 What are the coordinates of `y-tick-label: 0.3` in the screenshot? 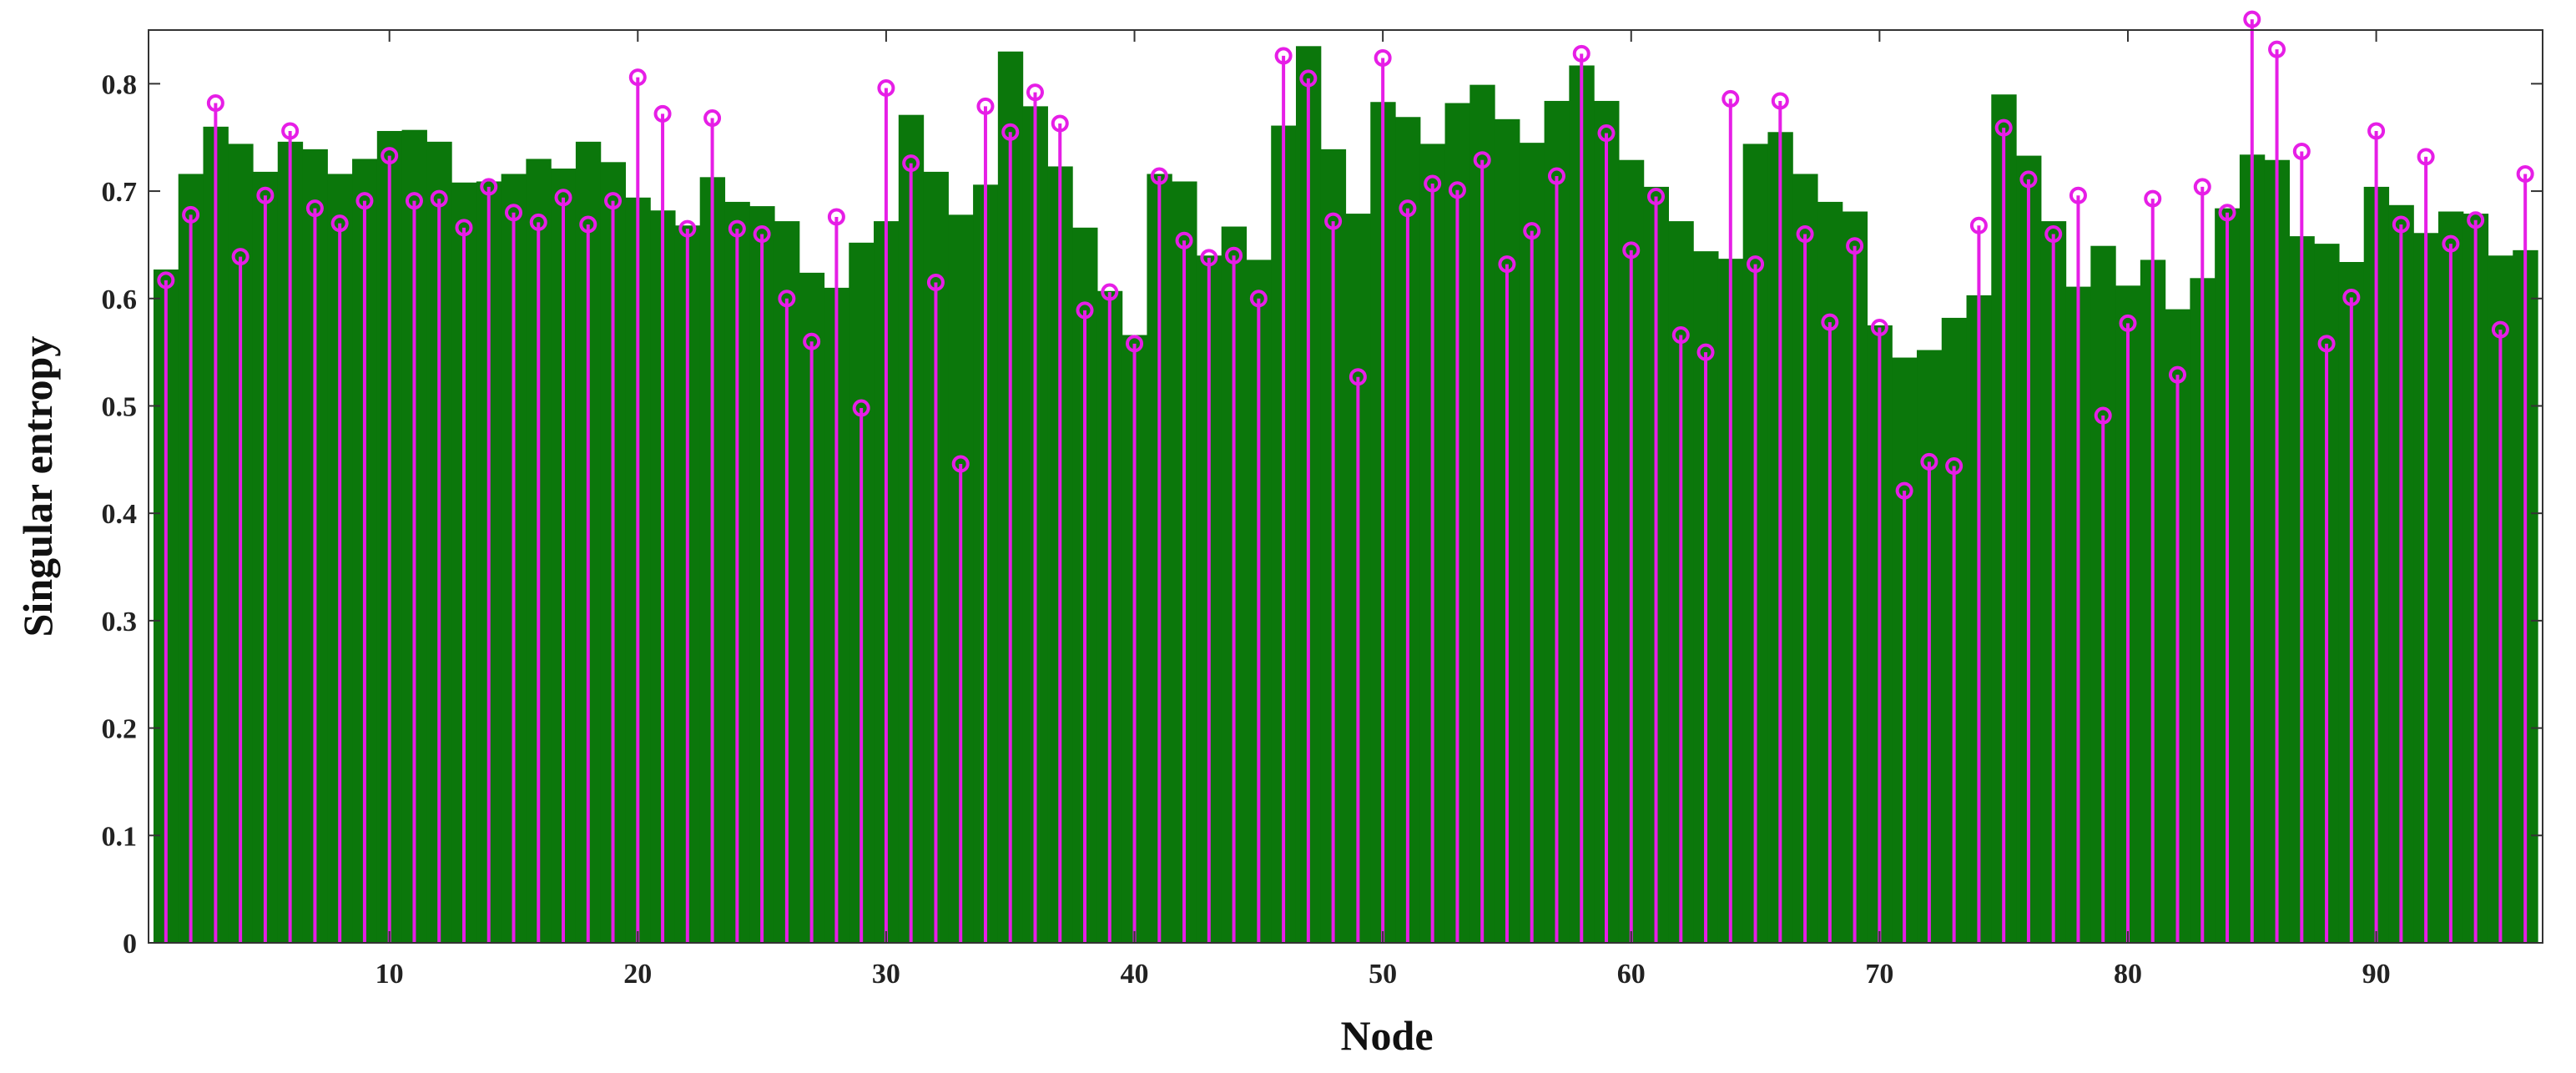 It's located at (120, 622).